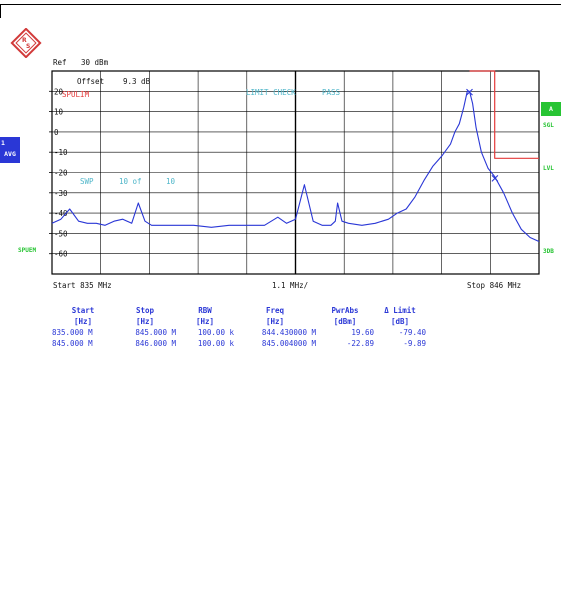 This screenshot has height=607, width=561. I want to click on table-cell: 19.60, so click(362, 332).